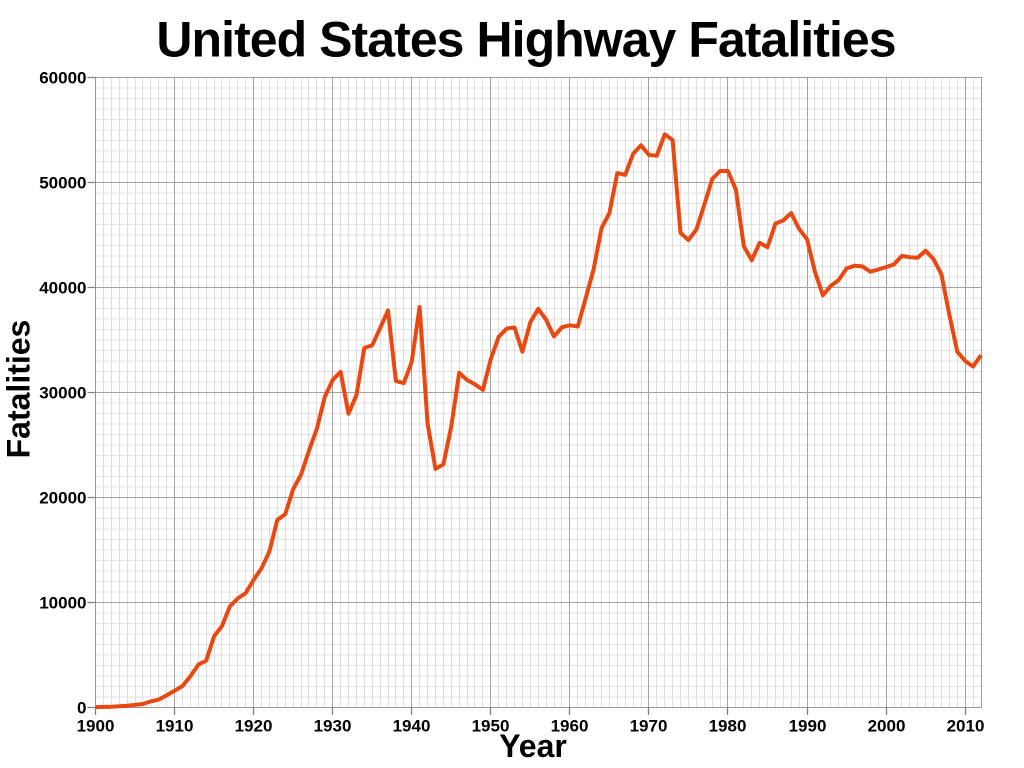 This screenshot has height=768, width=1024. Describe the element at coordinates (525, 40) in the screenshot. I see `svg-text:United States Highway Fataliti: United States Highway Fatalities` at that location.